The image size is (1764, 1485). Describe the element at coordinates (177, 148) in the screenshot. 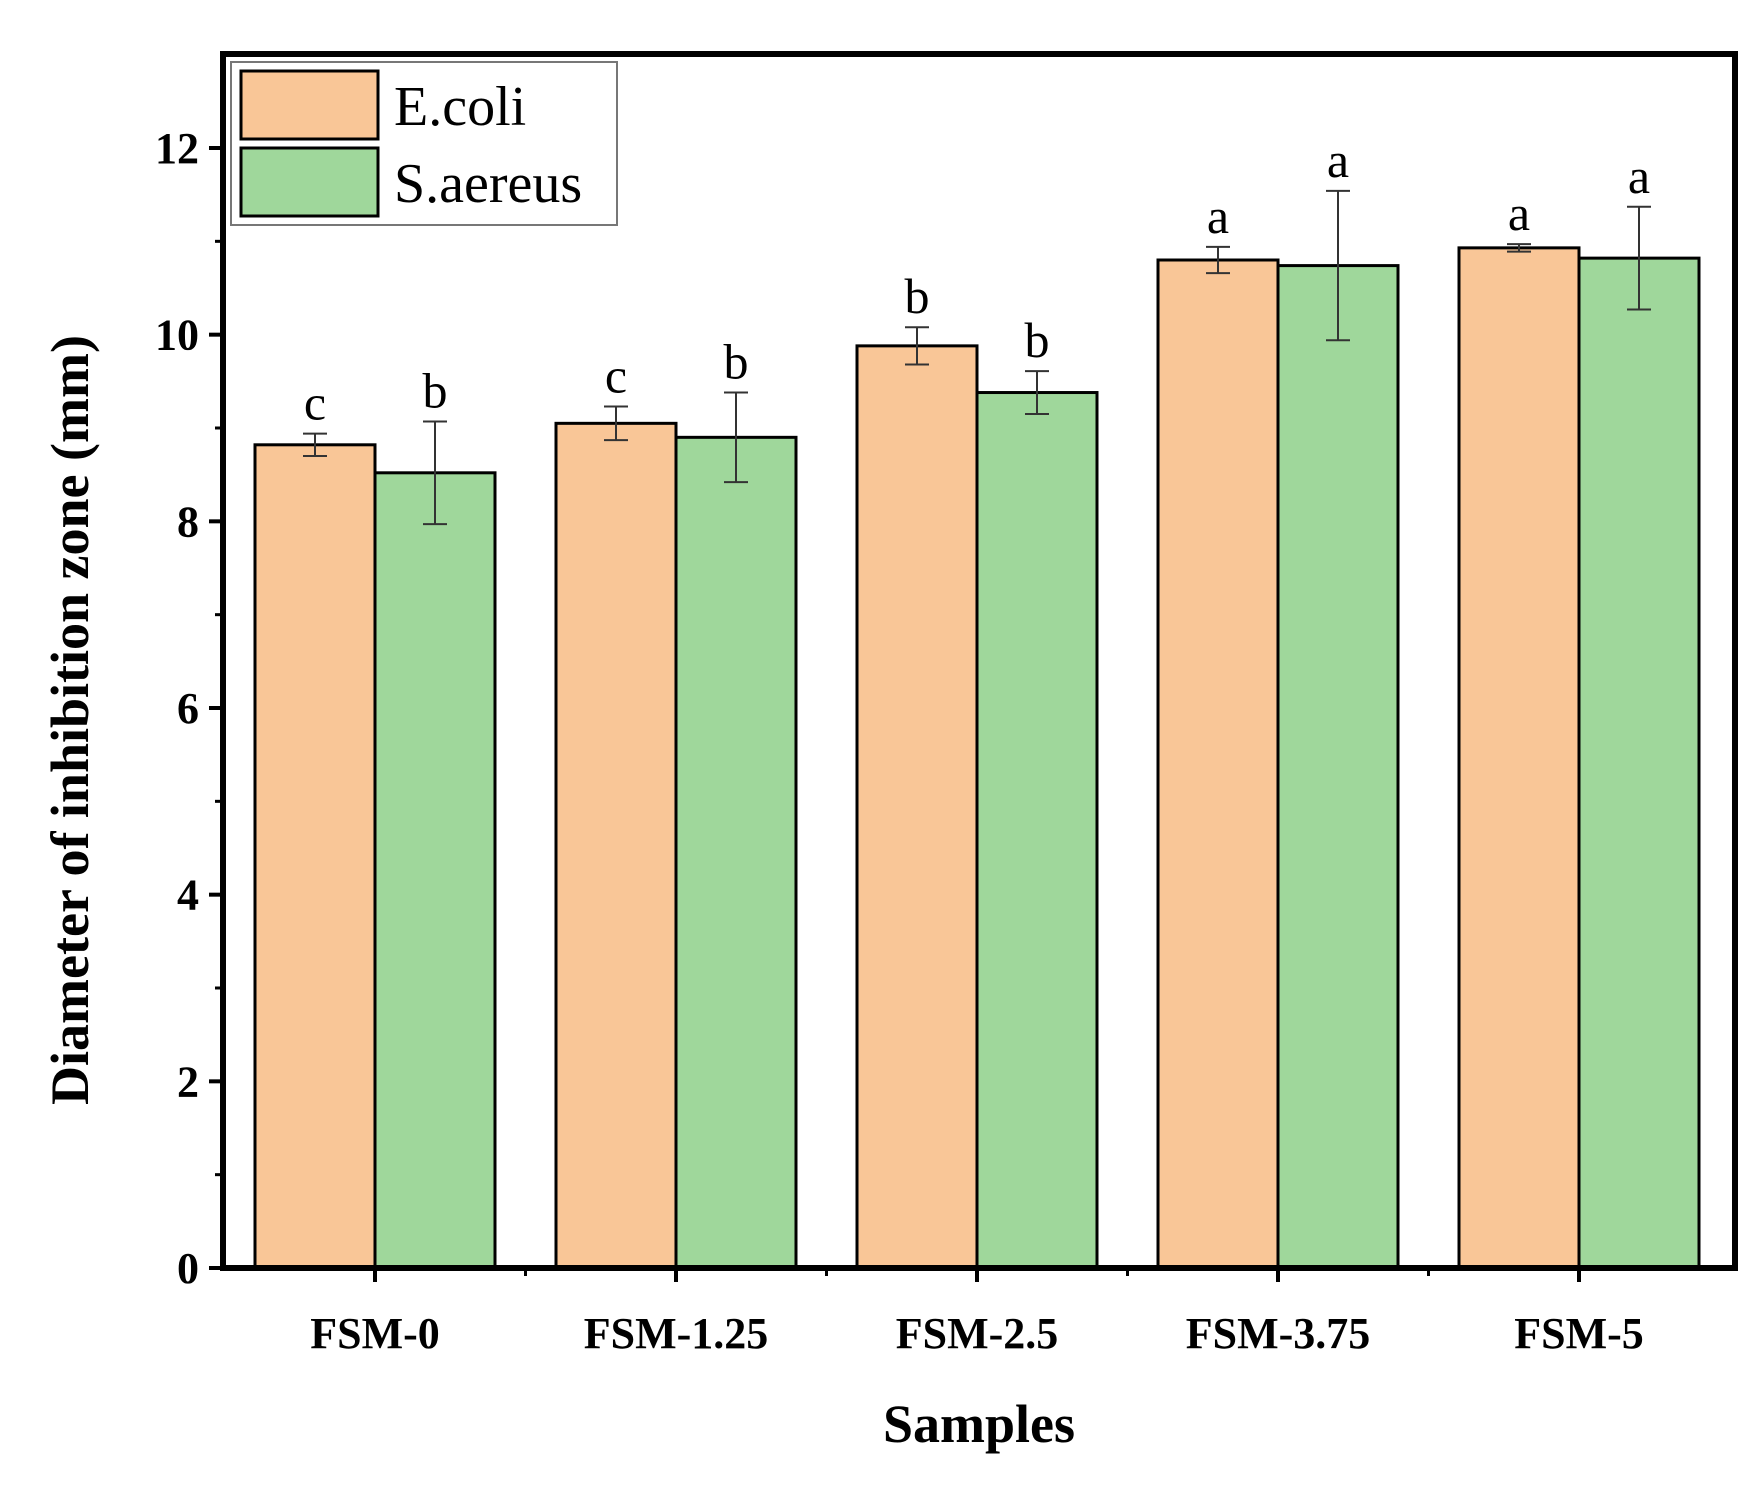

I see `y-tick-label-12: 12` at that location.